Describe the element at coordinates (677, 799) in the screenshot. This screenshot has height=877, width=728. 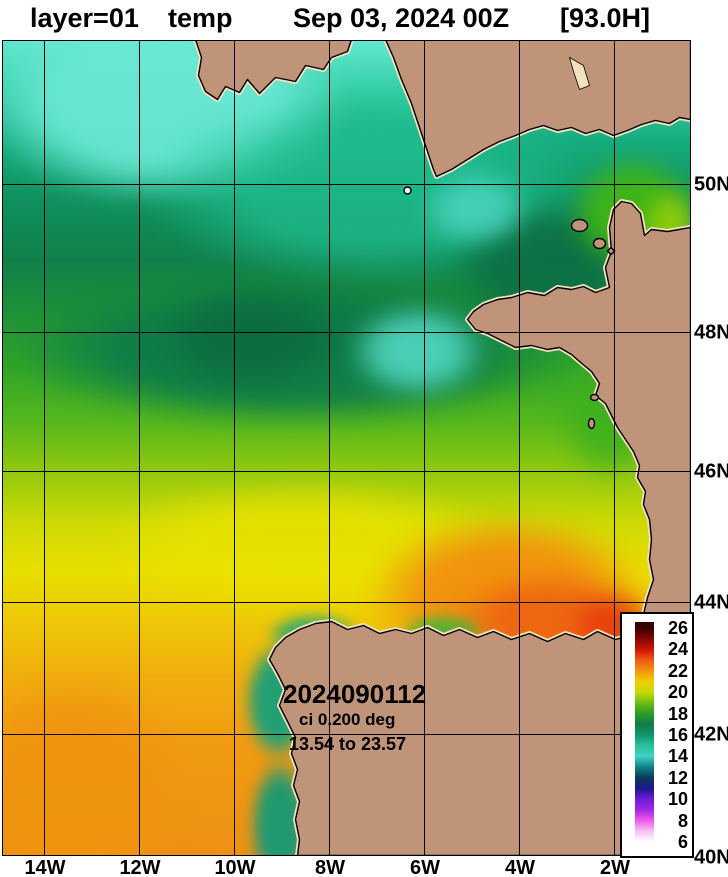
I see `colorbar-tick-label: 10` at that location.